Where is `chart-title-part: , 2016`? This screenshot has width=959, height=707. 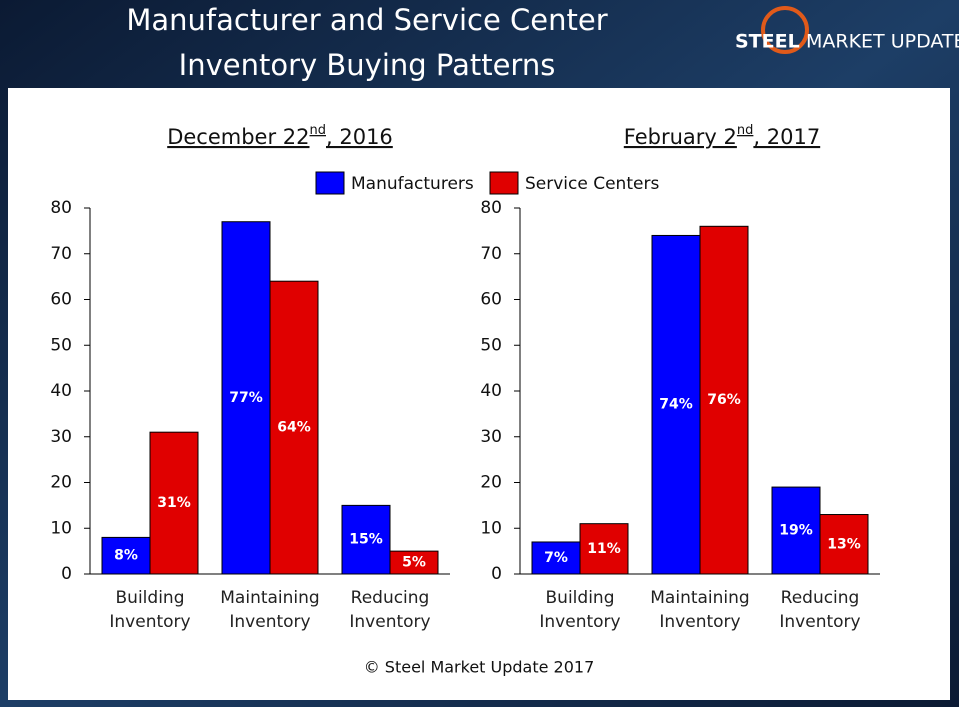
chart-title-part: , 2016 is located at coordinates (359, 137).